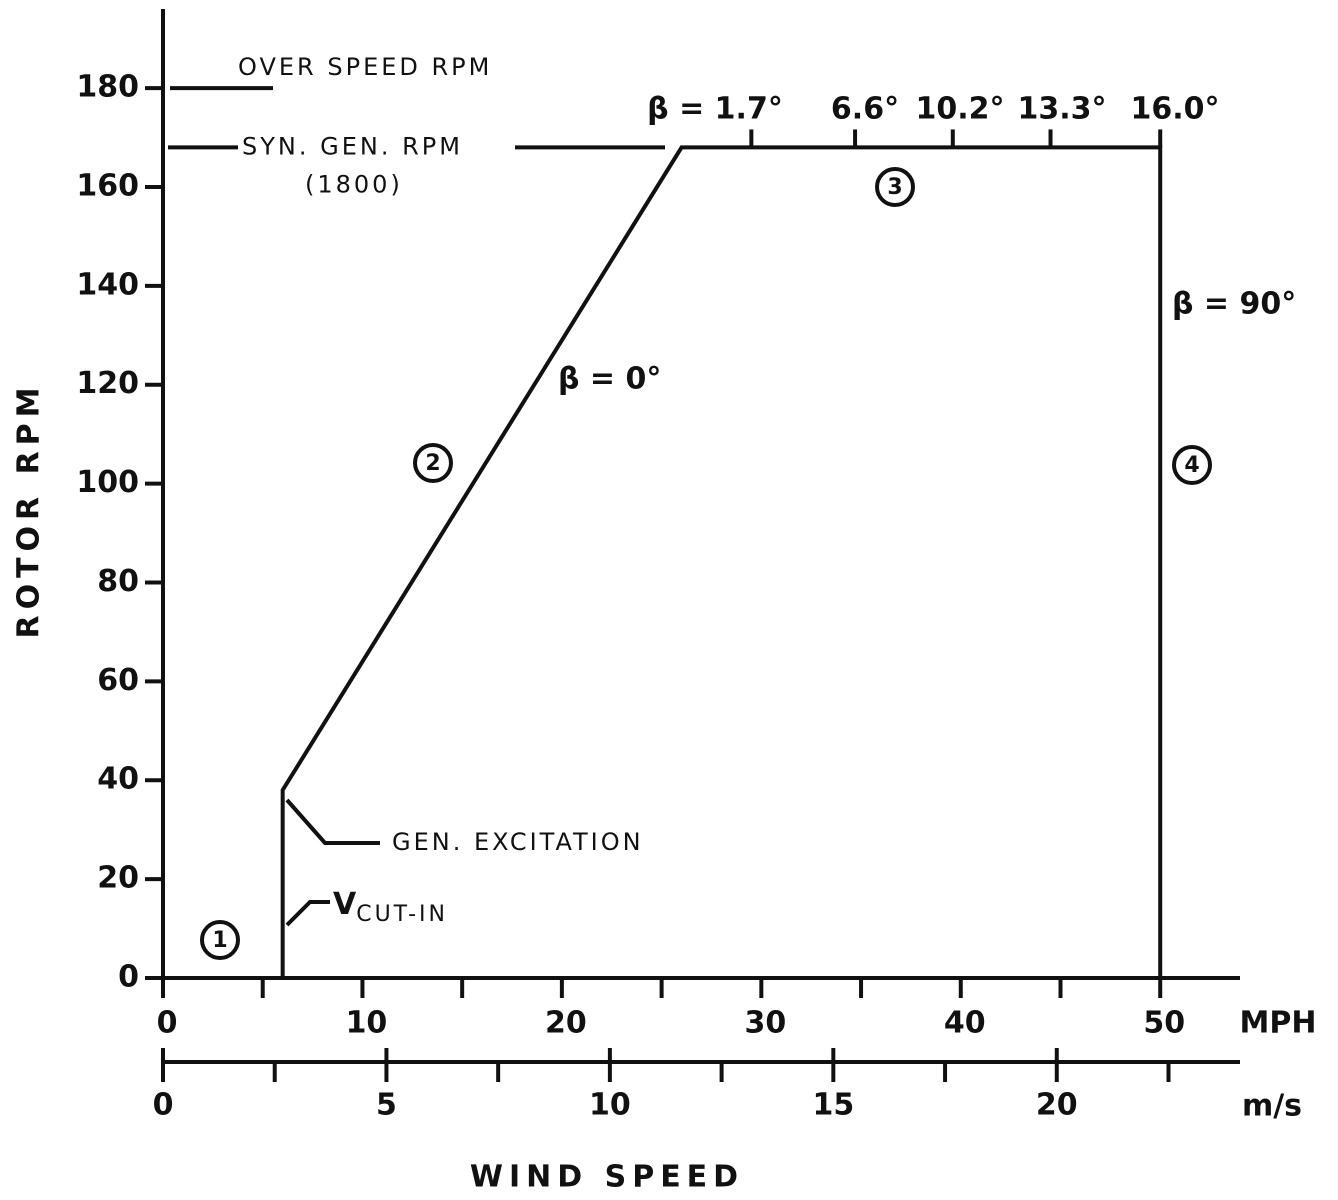 The width and height of the screenshot is (1338, 1200). What do you see at coordinates (345, 904) in the screenshot?
I see `cut-in-main: V` at bounding box center [345, 904].